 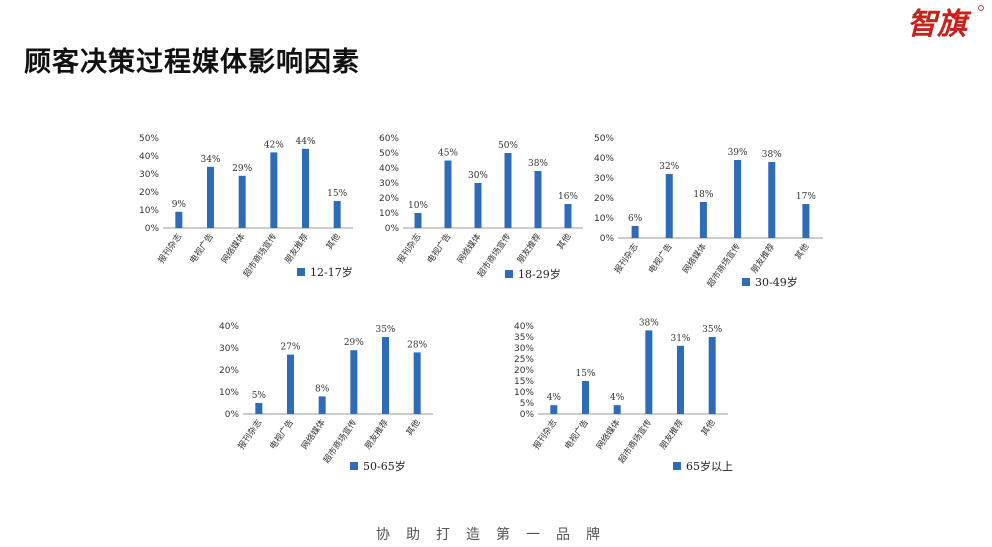 What do you see at coordinates (478, 176) in the screenshot?
I see `data-label: 30%` at bounding box center [478, 176].